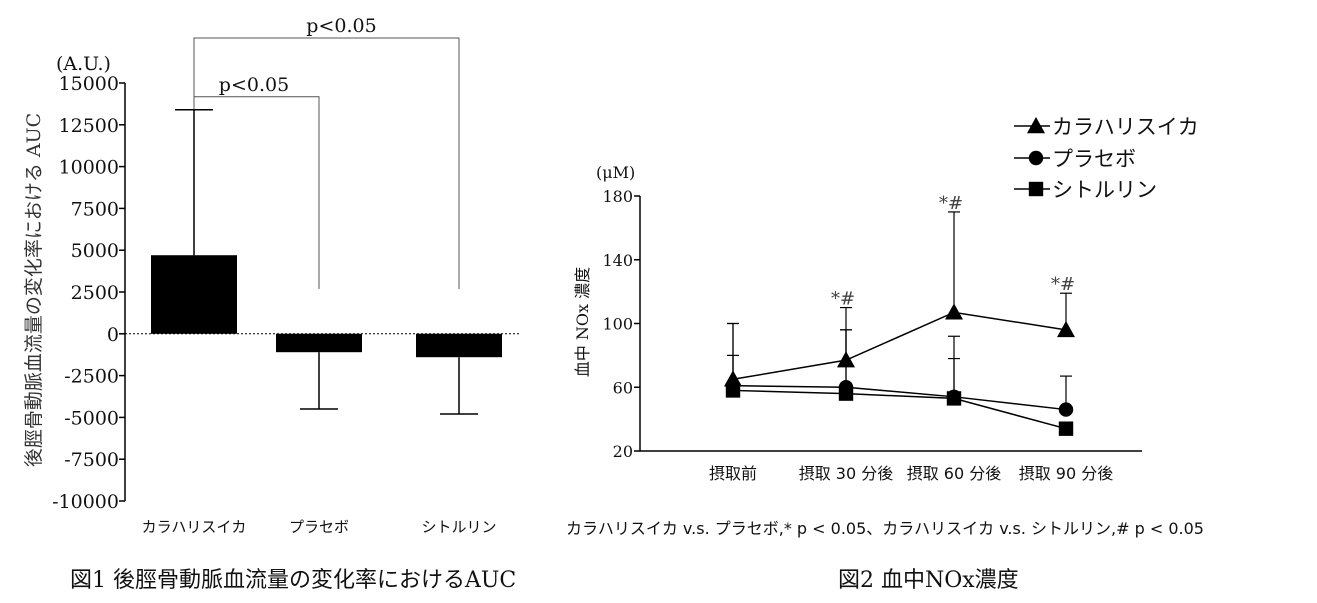 This screenshot has width=1317, height=603. I want to click on y-tick-label: -7500, so click(91, 460).